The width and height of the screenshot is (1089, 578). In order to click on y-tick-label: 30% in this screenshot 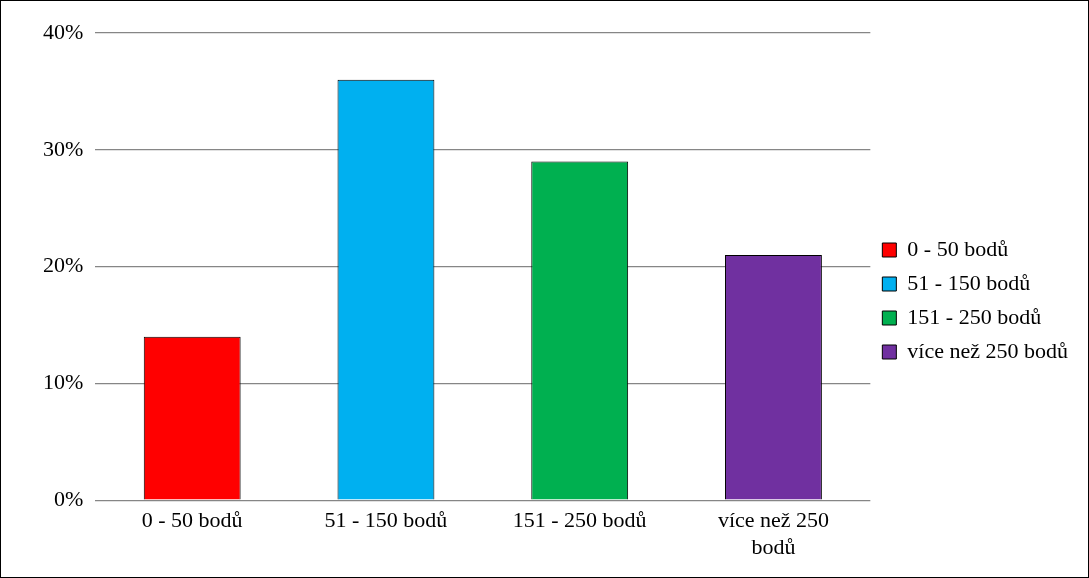, I will do `click(63, 148)`.